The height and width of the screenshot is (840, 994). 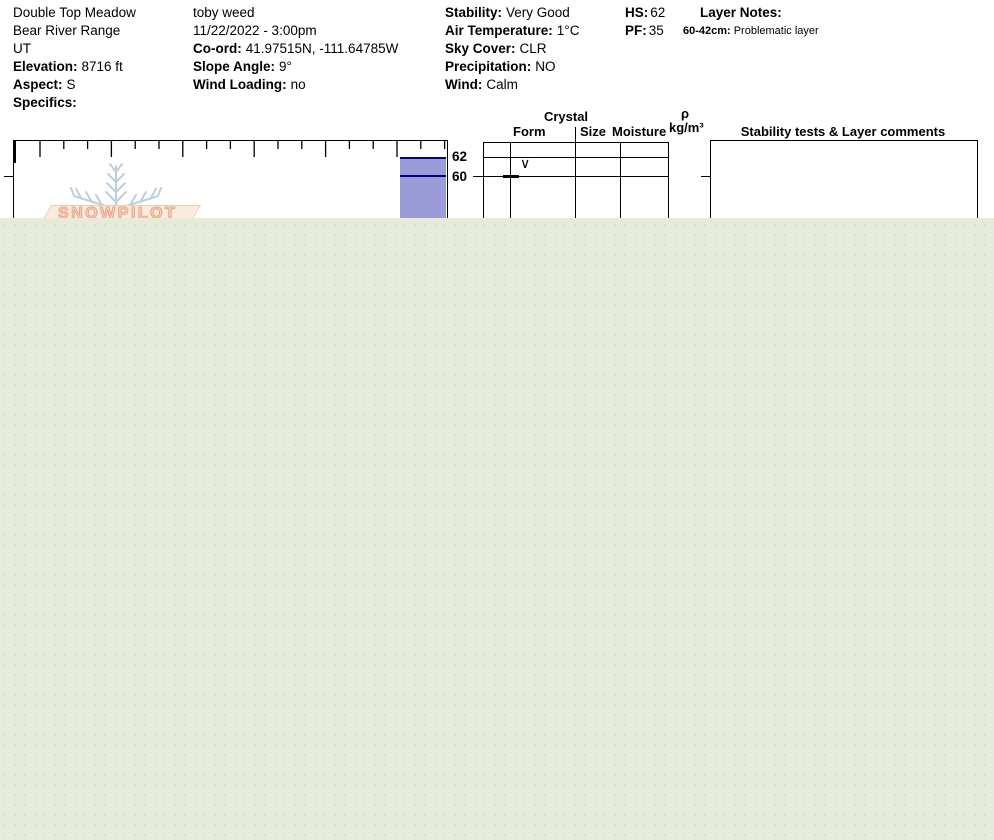 I want to click on depth-label-60: 60, so click(x=460, y=176).